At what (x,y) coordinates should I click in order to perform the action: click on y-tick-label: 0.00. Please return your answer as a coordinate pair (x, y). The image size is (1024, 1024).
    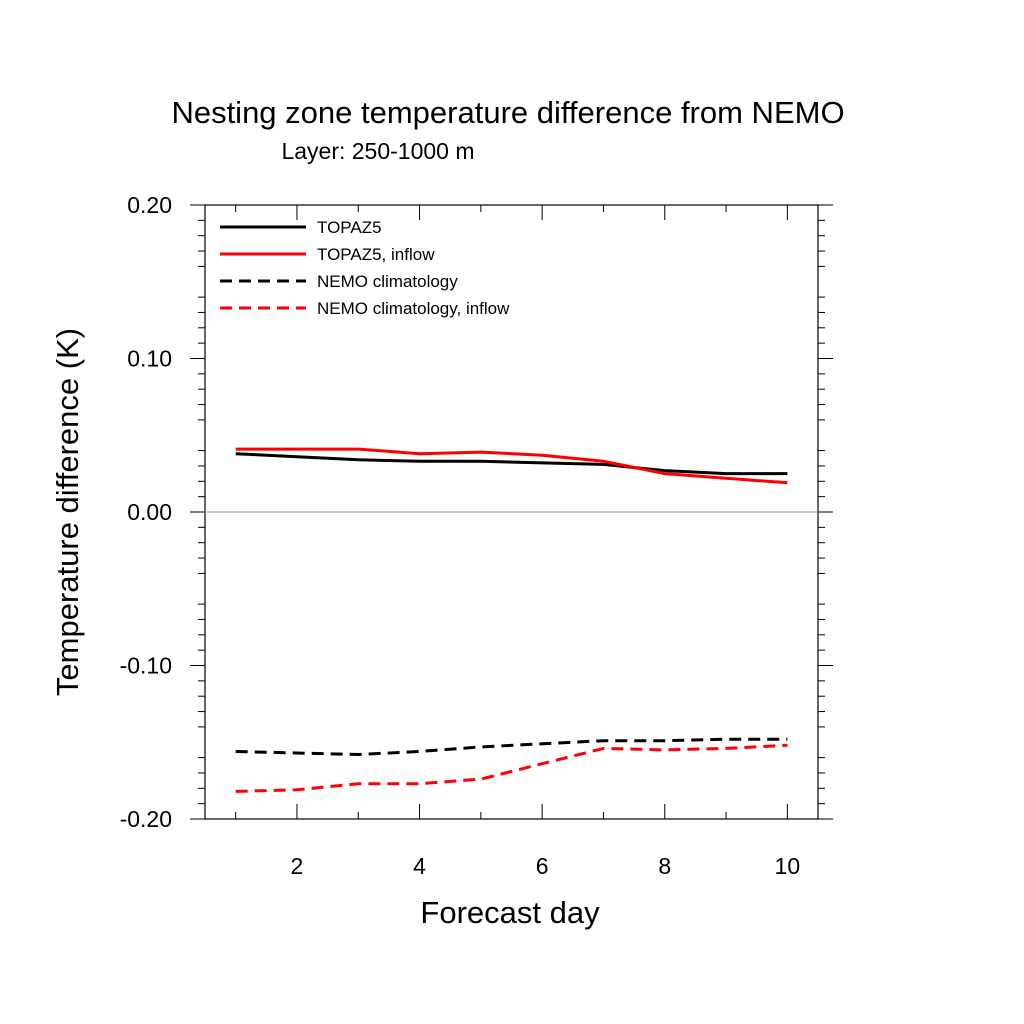
    Looking at the image, I should click on (149, 512).